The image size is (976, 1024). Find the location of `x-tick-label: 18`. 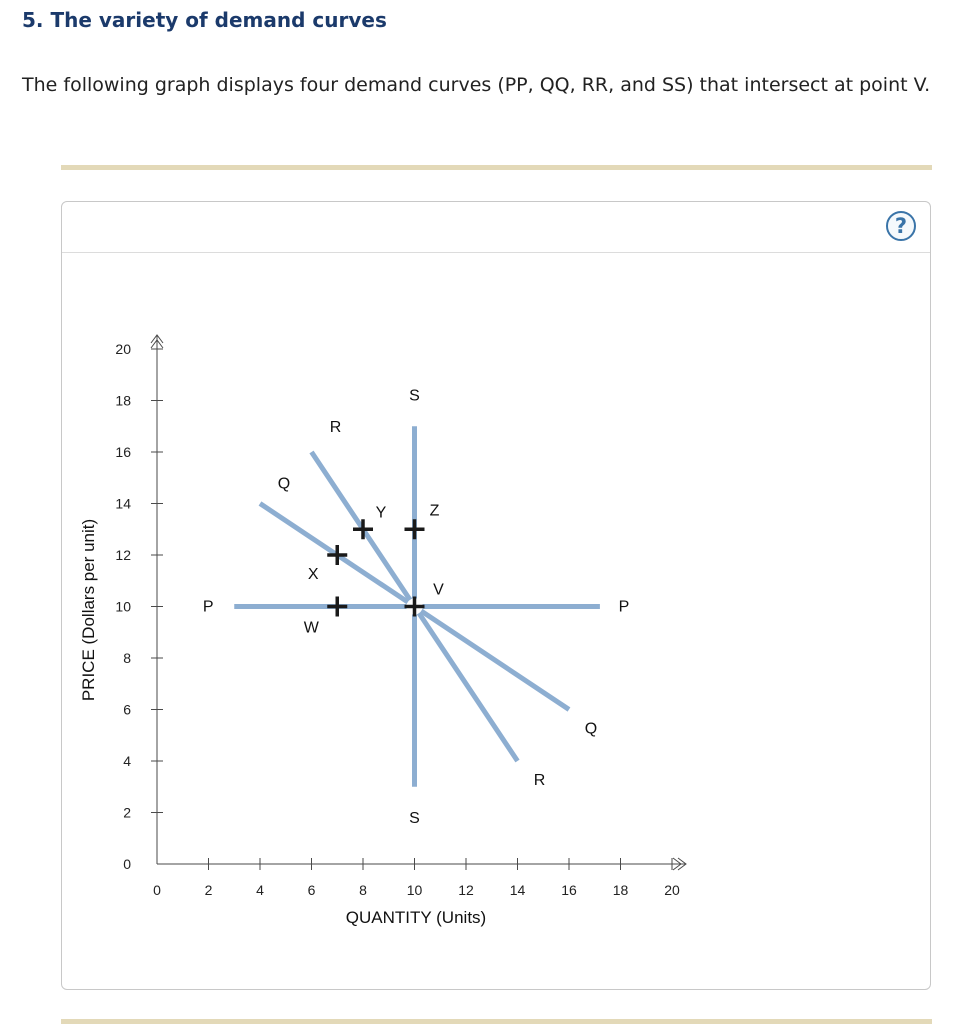

x-tick-label: 18 is located at coordinates (621, 890).